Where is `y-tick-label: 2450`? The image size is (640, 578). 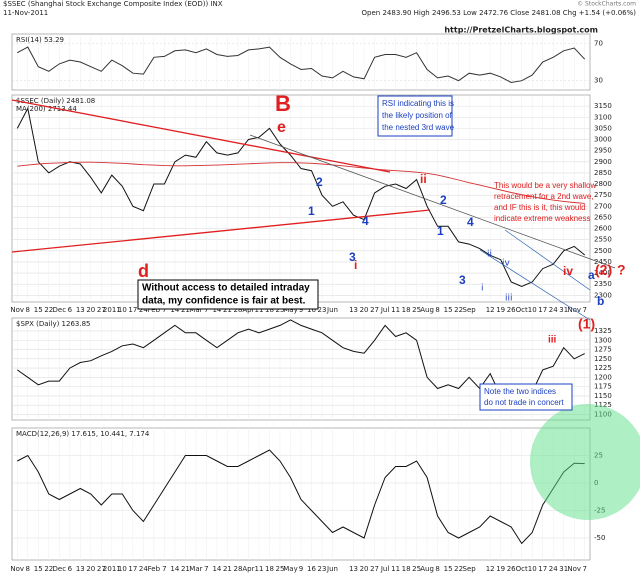
y-tick-label: 2450 is located at coordinates (603, 262).